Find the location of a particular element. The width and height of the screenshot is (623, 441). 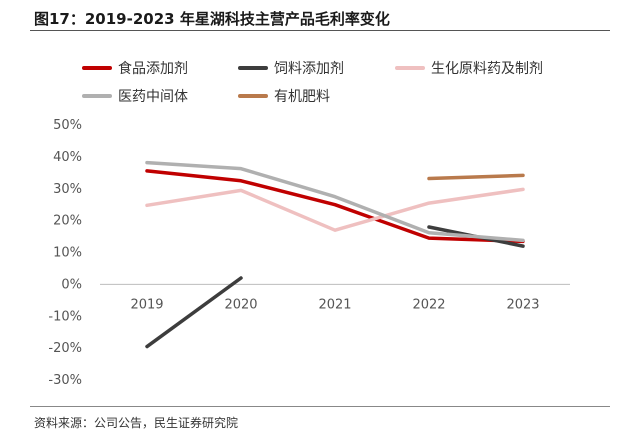

x-axis-ticks: 2019 2020 2021 2022 2023 is located at coordinates (334, 304).